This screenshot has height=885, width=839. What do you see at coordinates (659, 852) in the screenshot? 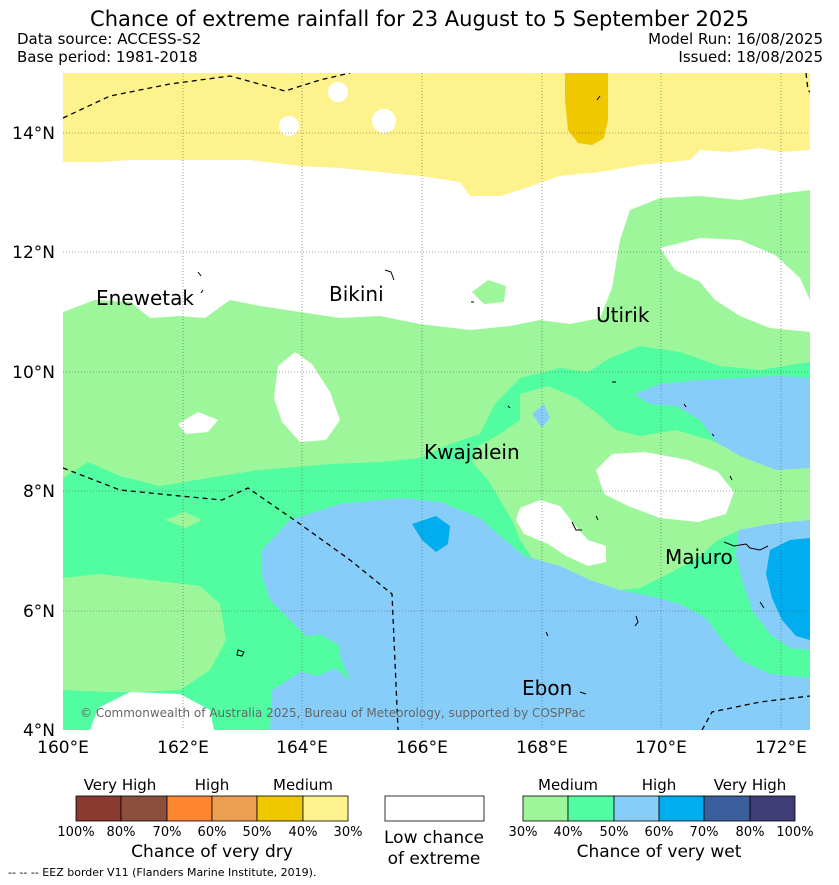
I see `legend-wet-caption: Chance of very wet` at bounding box center [659, 852].